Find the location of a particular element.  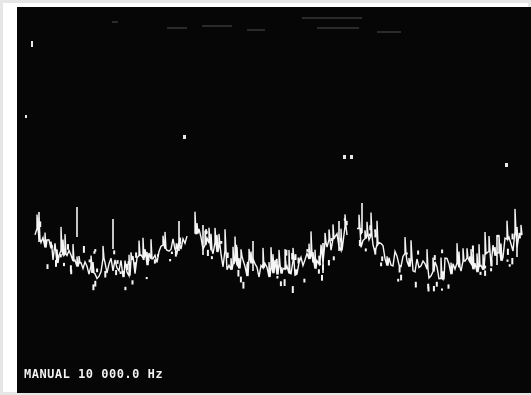

header-noise is located at coordinates (256, 25).